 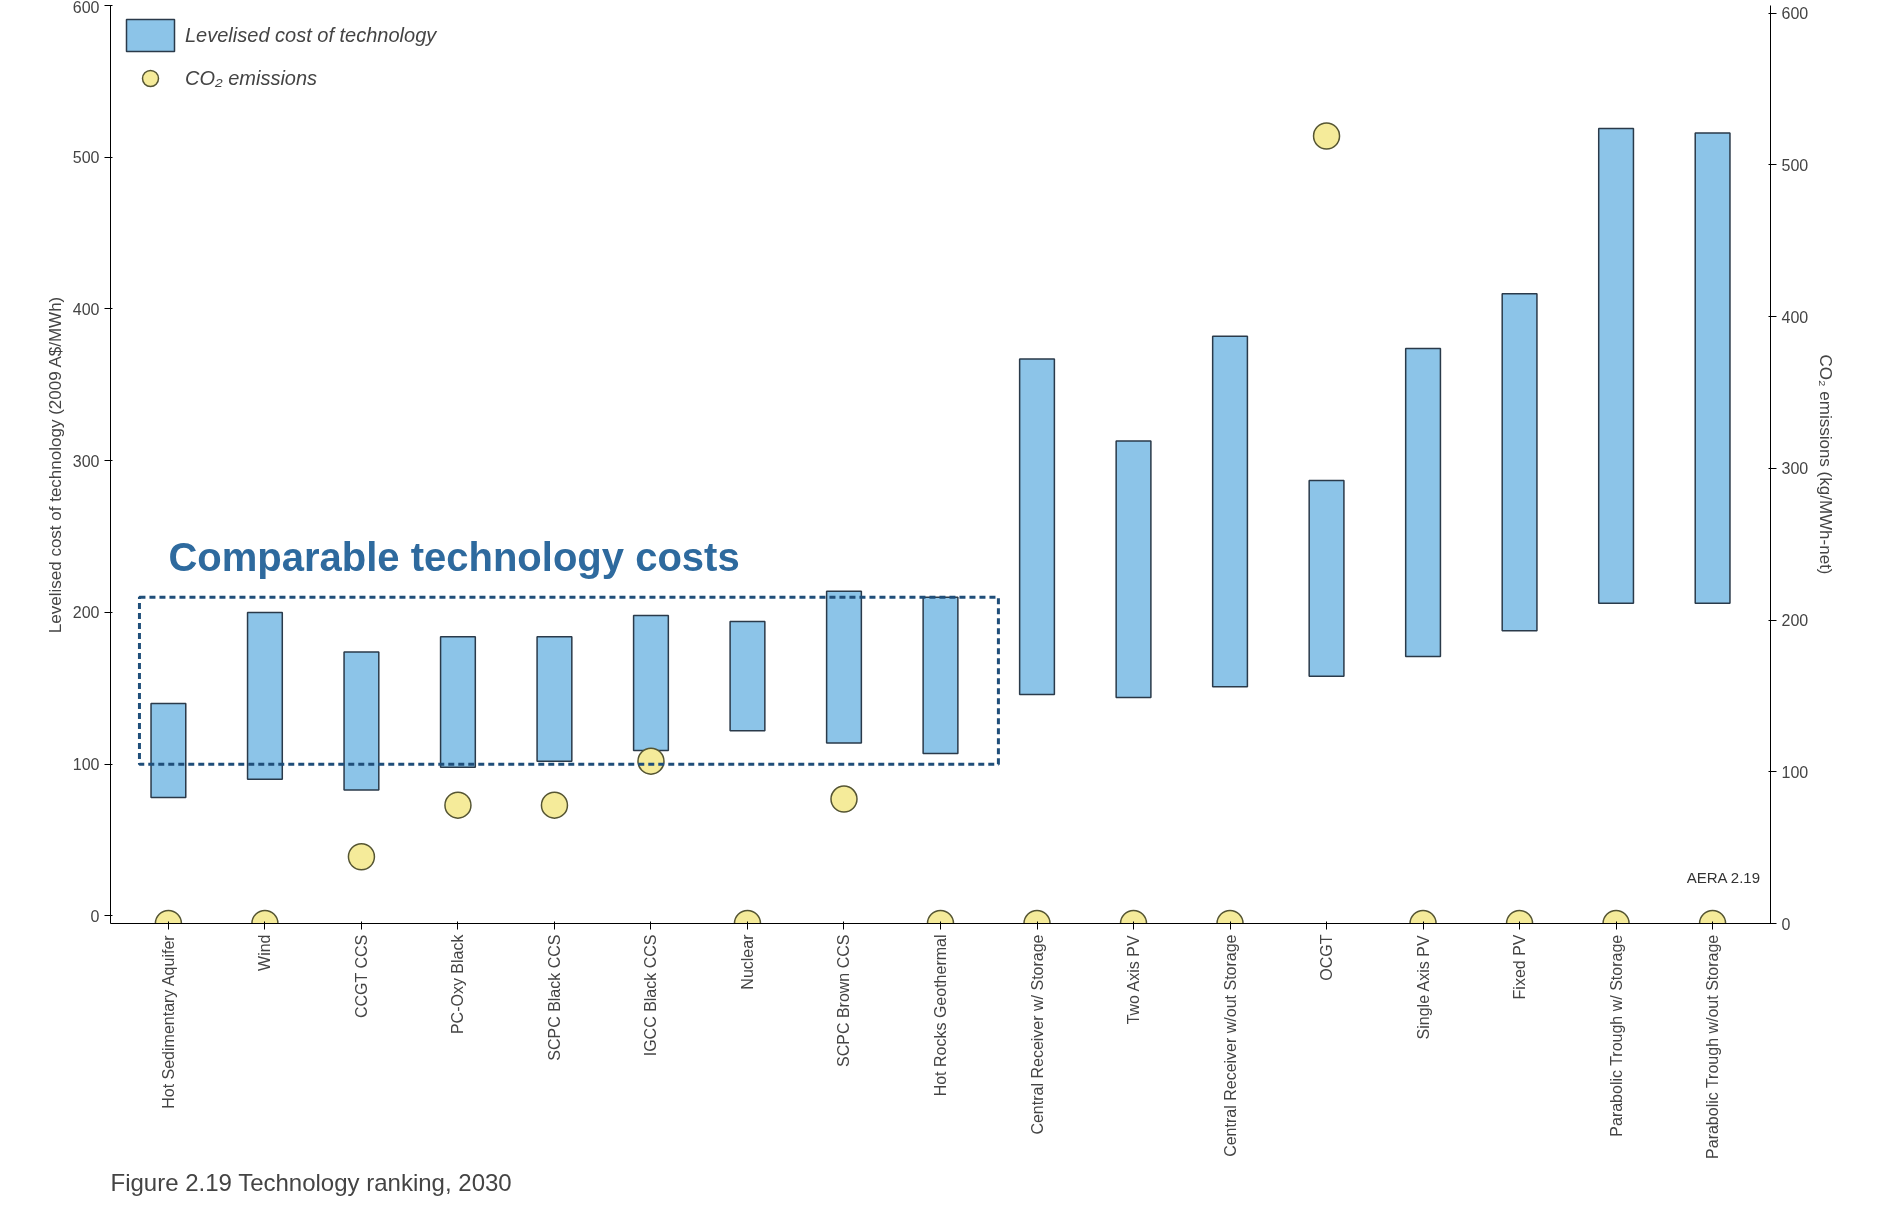 What do you see at coordinates (844, 1000) in the screenshot?
I see `x-tick-label: SCPC Brown CCS` at bounding box center [844, 1000].